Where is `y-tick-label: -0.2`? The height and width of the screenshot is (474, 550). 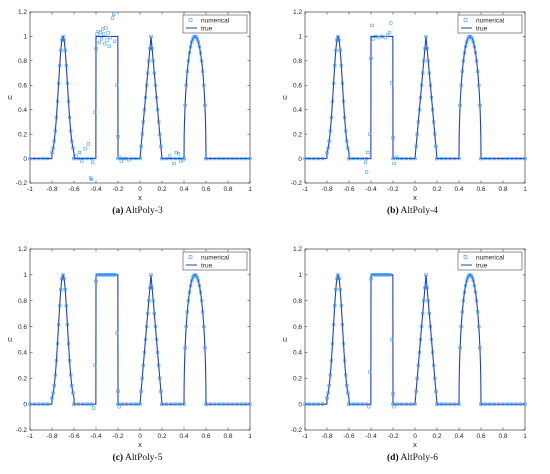 y-tick-label: -0.2 is located at coordinates (22, 183).